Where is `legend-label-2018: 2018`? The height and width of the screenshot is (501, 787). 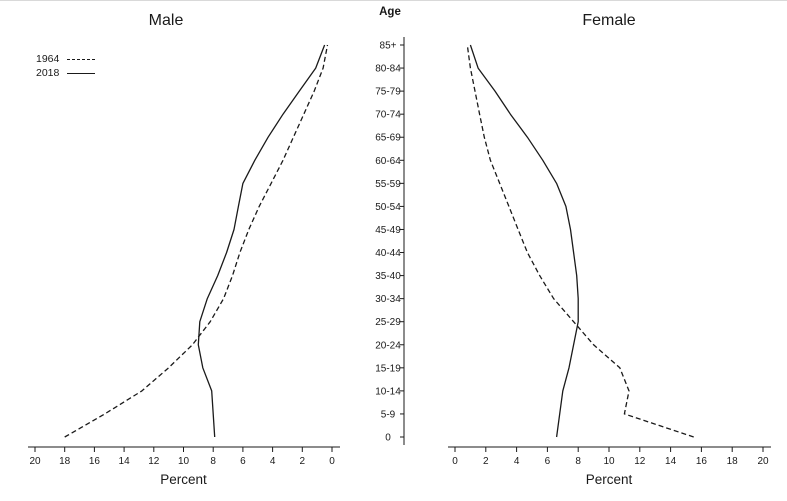 legend-label-2018: 2018 is located at coordinates (48, 73).